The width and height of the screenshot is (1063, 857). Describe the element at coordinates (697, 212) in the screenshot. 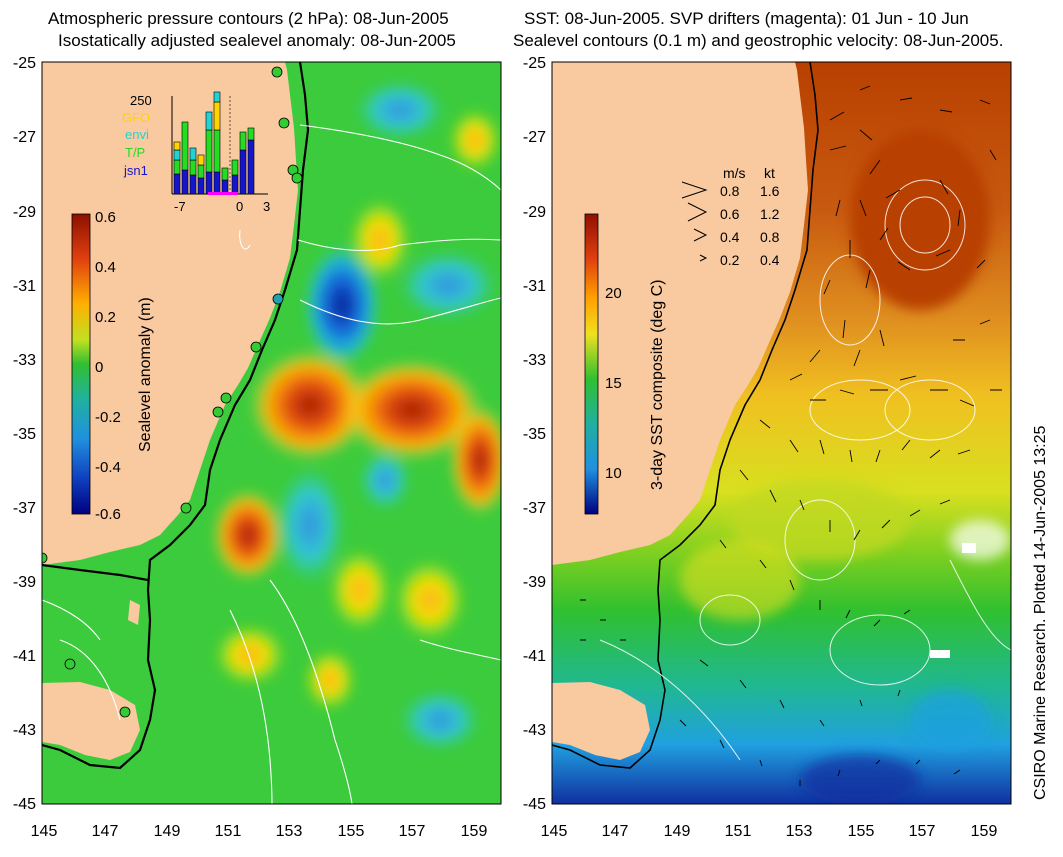

I see `speed-key-arrow-0.6` at that location.